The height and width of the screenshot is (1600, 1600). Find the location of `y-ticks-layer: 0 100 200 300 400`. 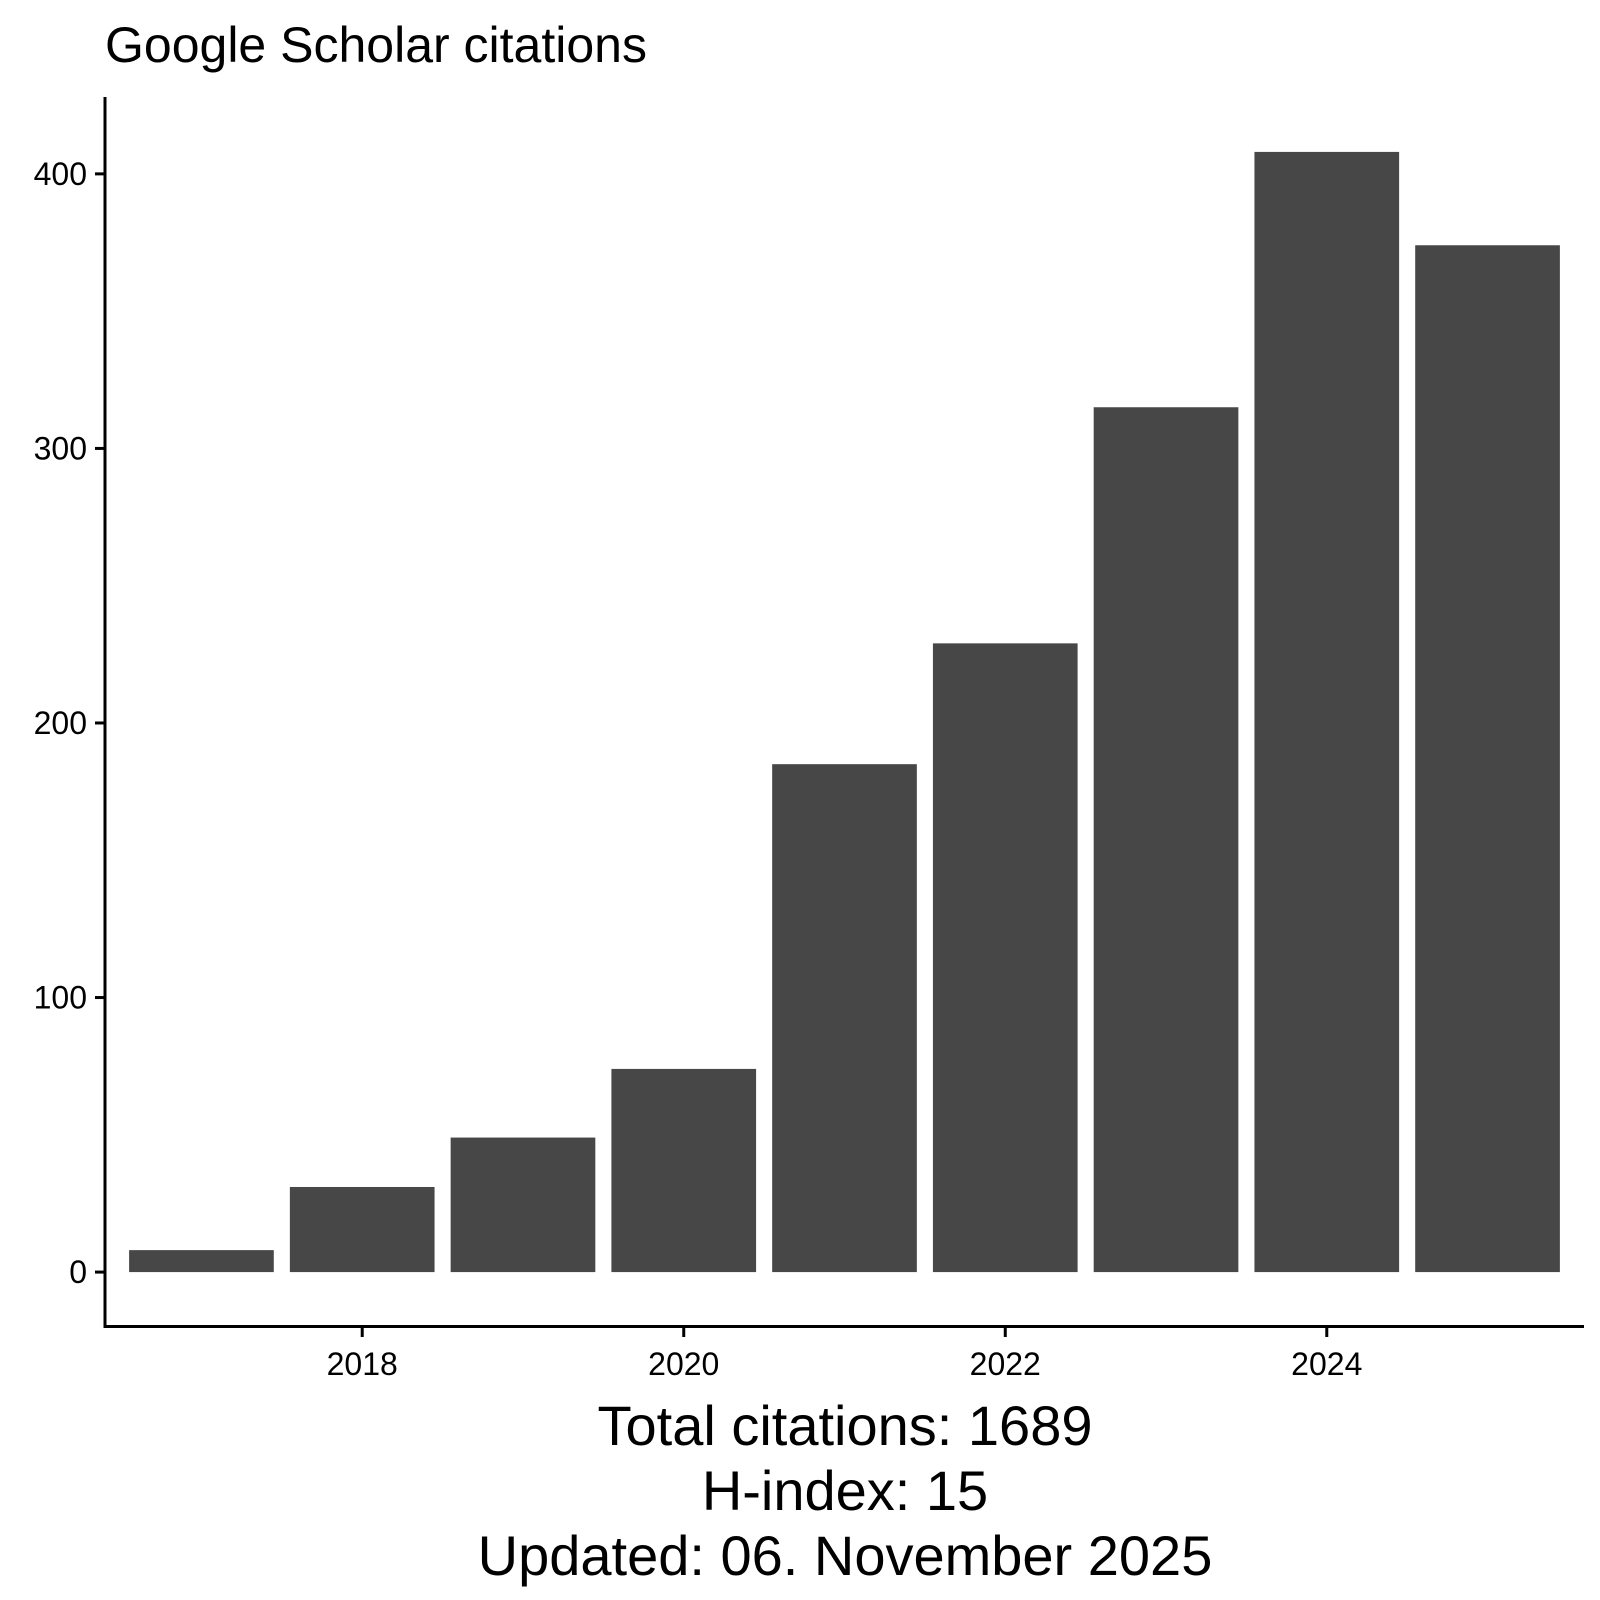

y-ticks-layer: 0 100 200 300 400 is located at coordinates (69, 723).